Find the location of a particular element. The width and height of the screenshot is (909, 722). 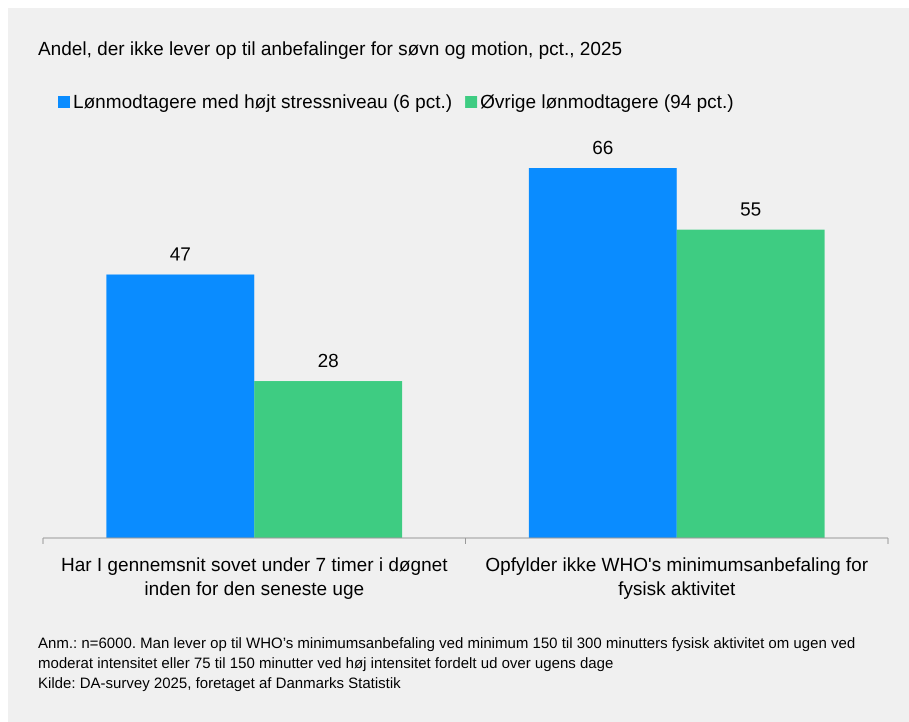

legend-label: Lønmodtagere med højt stressniveau (6 pct.) is located at coordinates (262, 102).